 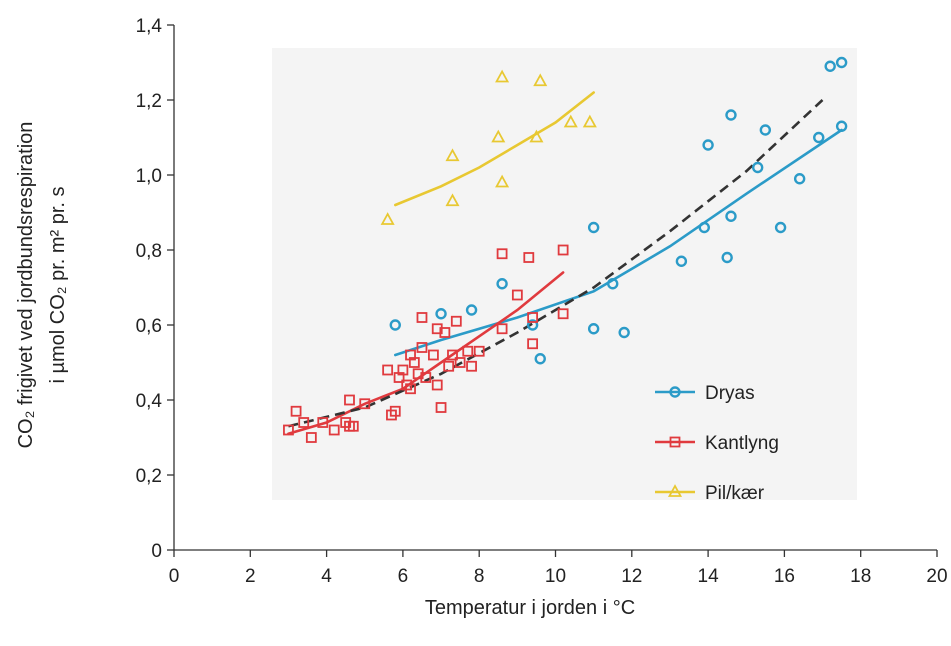 What do you see at coordinates (149, 26) in the screenshot?
I see `y-tick-label: 1,4` at bounding box center [149, 26].